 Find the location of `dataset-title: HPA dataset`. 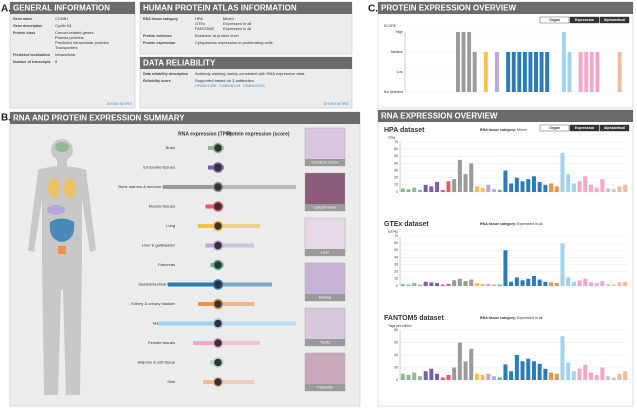

dataset-title: HPA dataset is located at coordinates (404, 130).